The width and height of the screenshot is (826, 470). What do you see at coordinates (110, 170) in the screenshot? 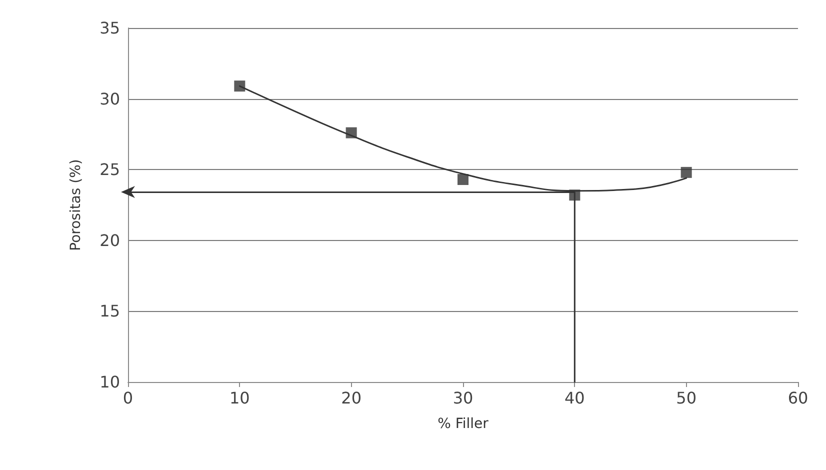
I see `y-tick-label: 25` at bounding box center [110, 170].